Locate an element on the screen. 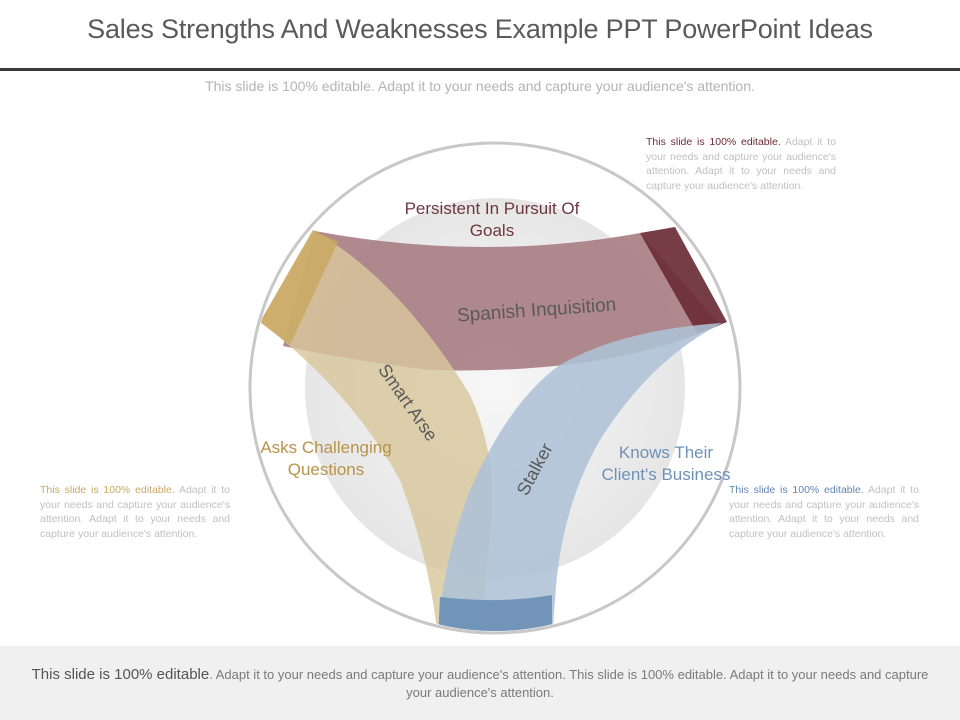 The image size is (960, 720). band-maroon-dark-end is located at coordinates (683, 280).